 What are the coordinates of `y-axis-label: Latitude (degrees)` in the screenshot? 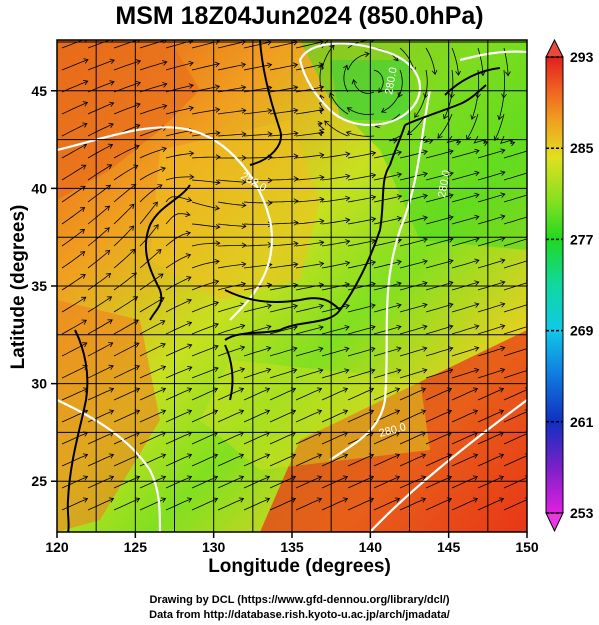 It's located at (18, 287).